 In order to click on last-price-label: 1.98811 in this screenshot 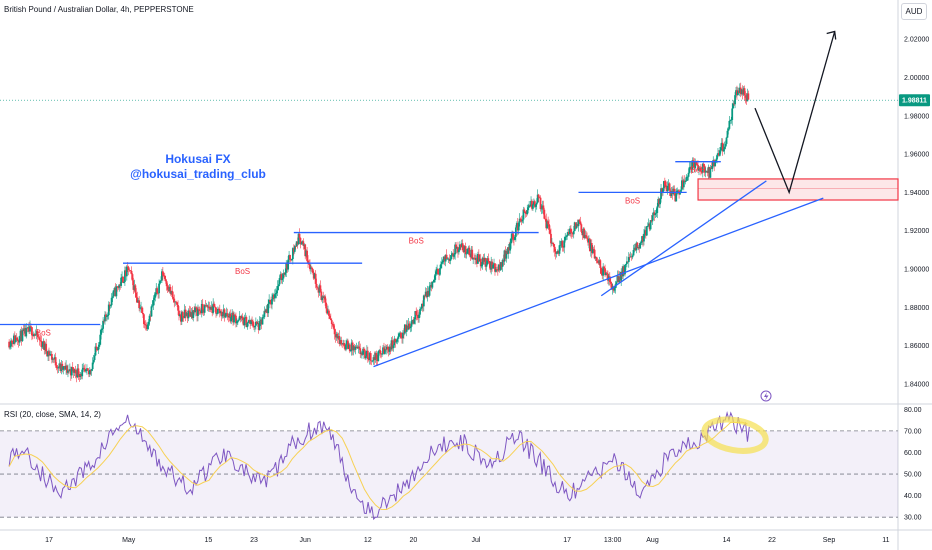, I will do `click(914, 101)`.